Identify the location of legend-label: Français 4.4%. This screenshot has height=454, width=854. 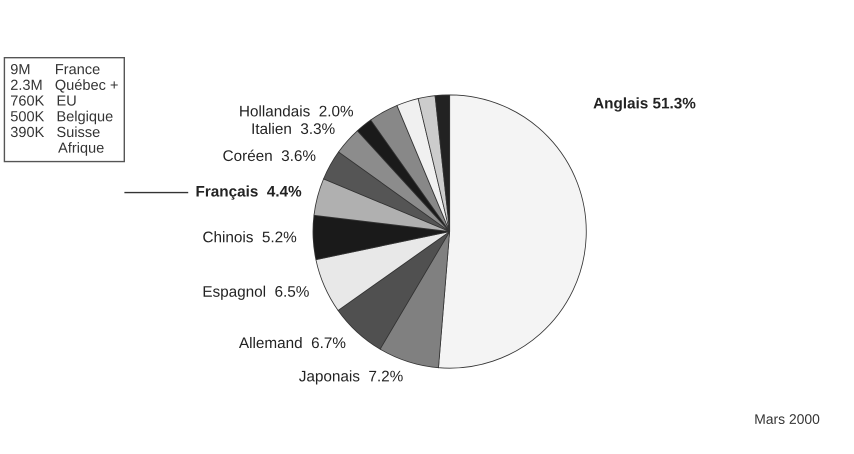
(249, 192).